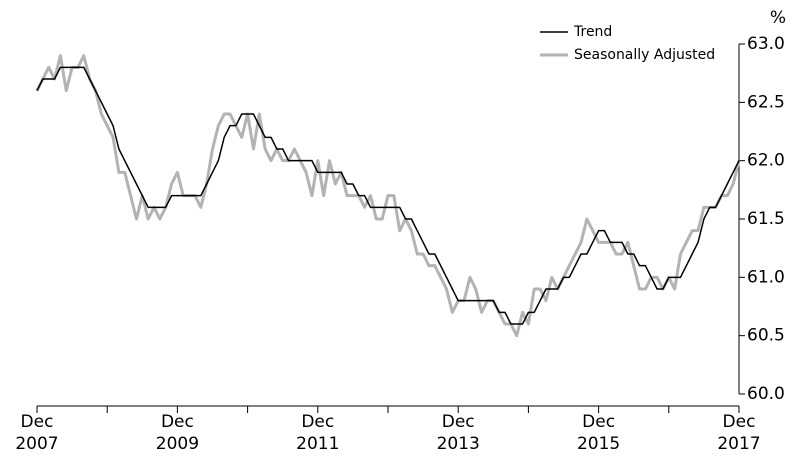 The width and height of the screenshot is (809, 459). What do you see at coordinates (592, 32) in the screenshot?
I see `legend-label: Trend` at bounding box center [592, 32].